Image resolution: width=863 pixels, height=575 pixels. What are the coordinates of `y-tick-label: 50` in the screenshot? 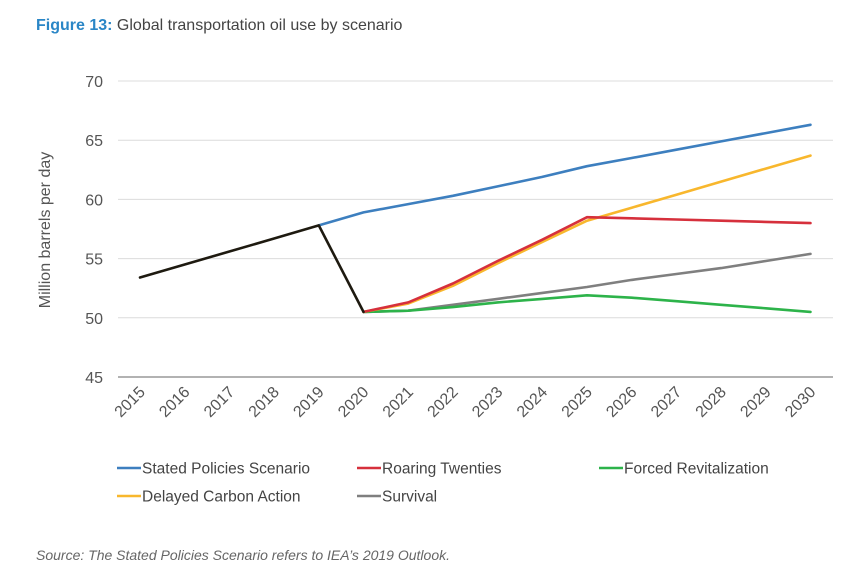 It's located at (94, 319).